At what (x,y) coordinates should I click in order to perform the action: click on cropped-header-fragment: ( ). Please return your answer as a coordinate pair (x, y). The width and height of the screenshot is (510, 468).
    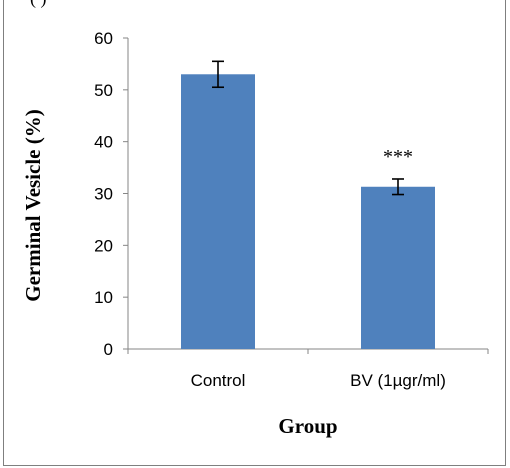
    Looking at the image, I should click on (38, 4).